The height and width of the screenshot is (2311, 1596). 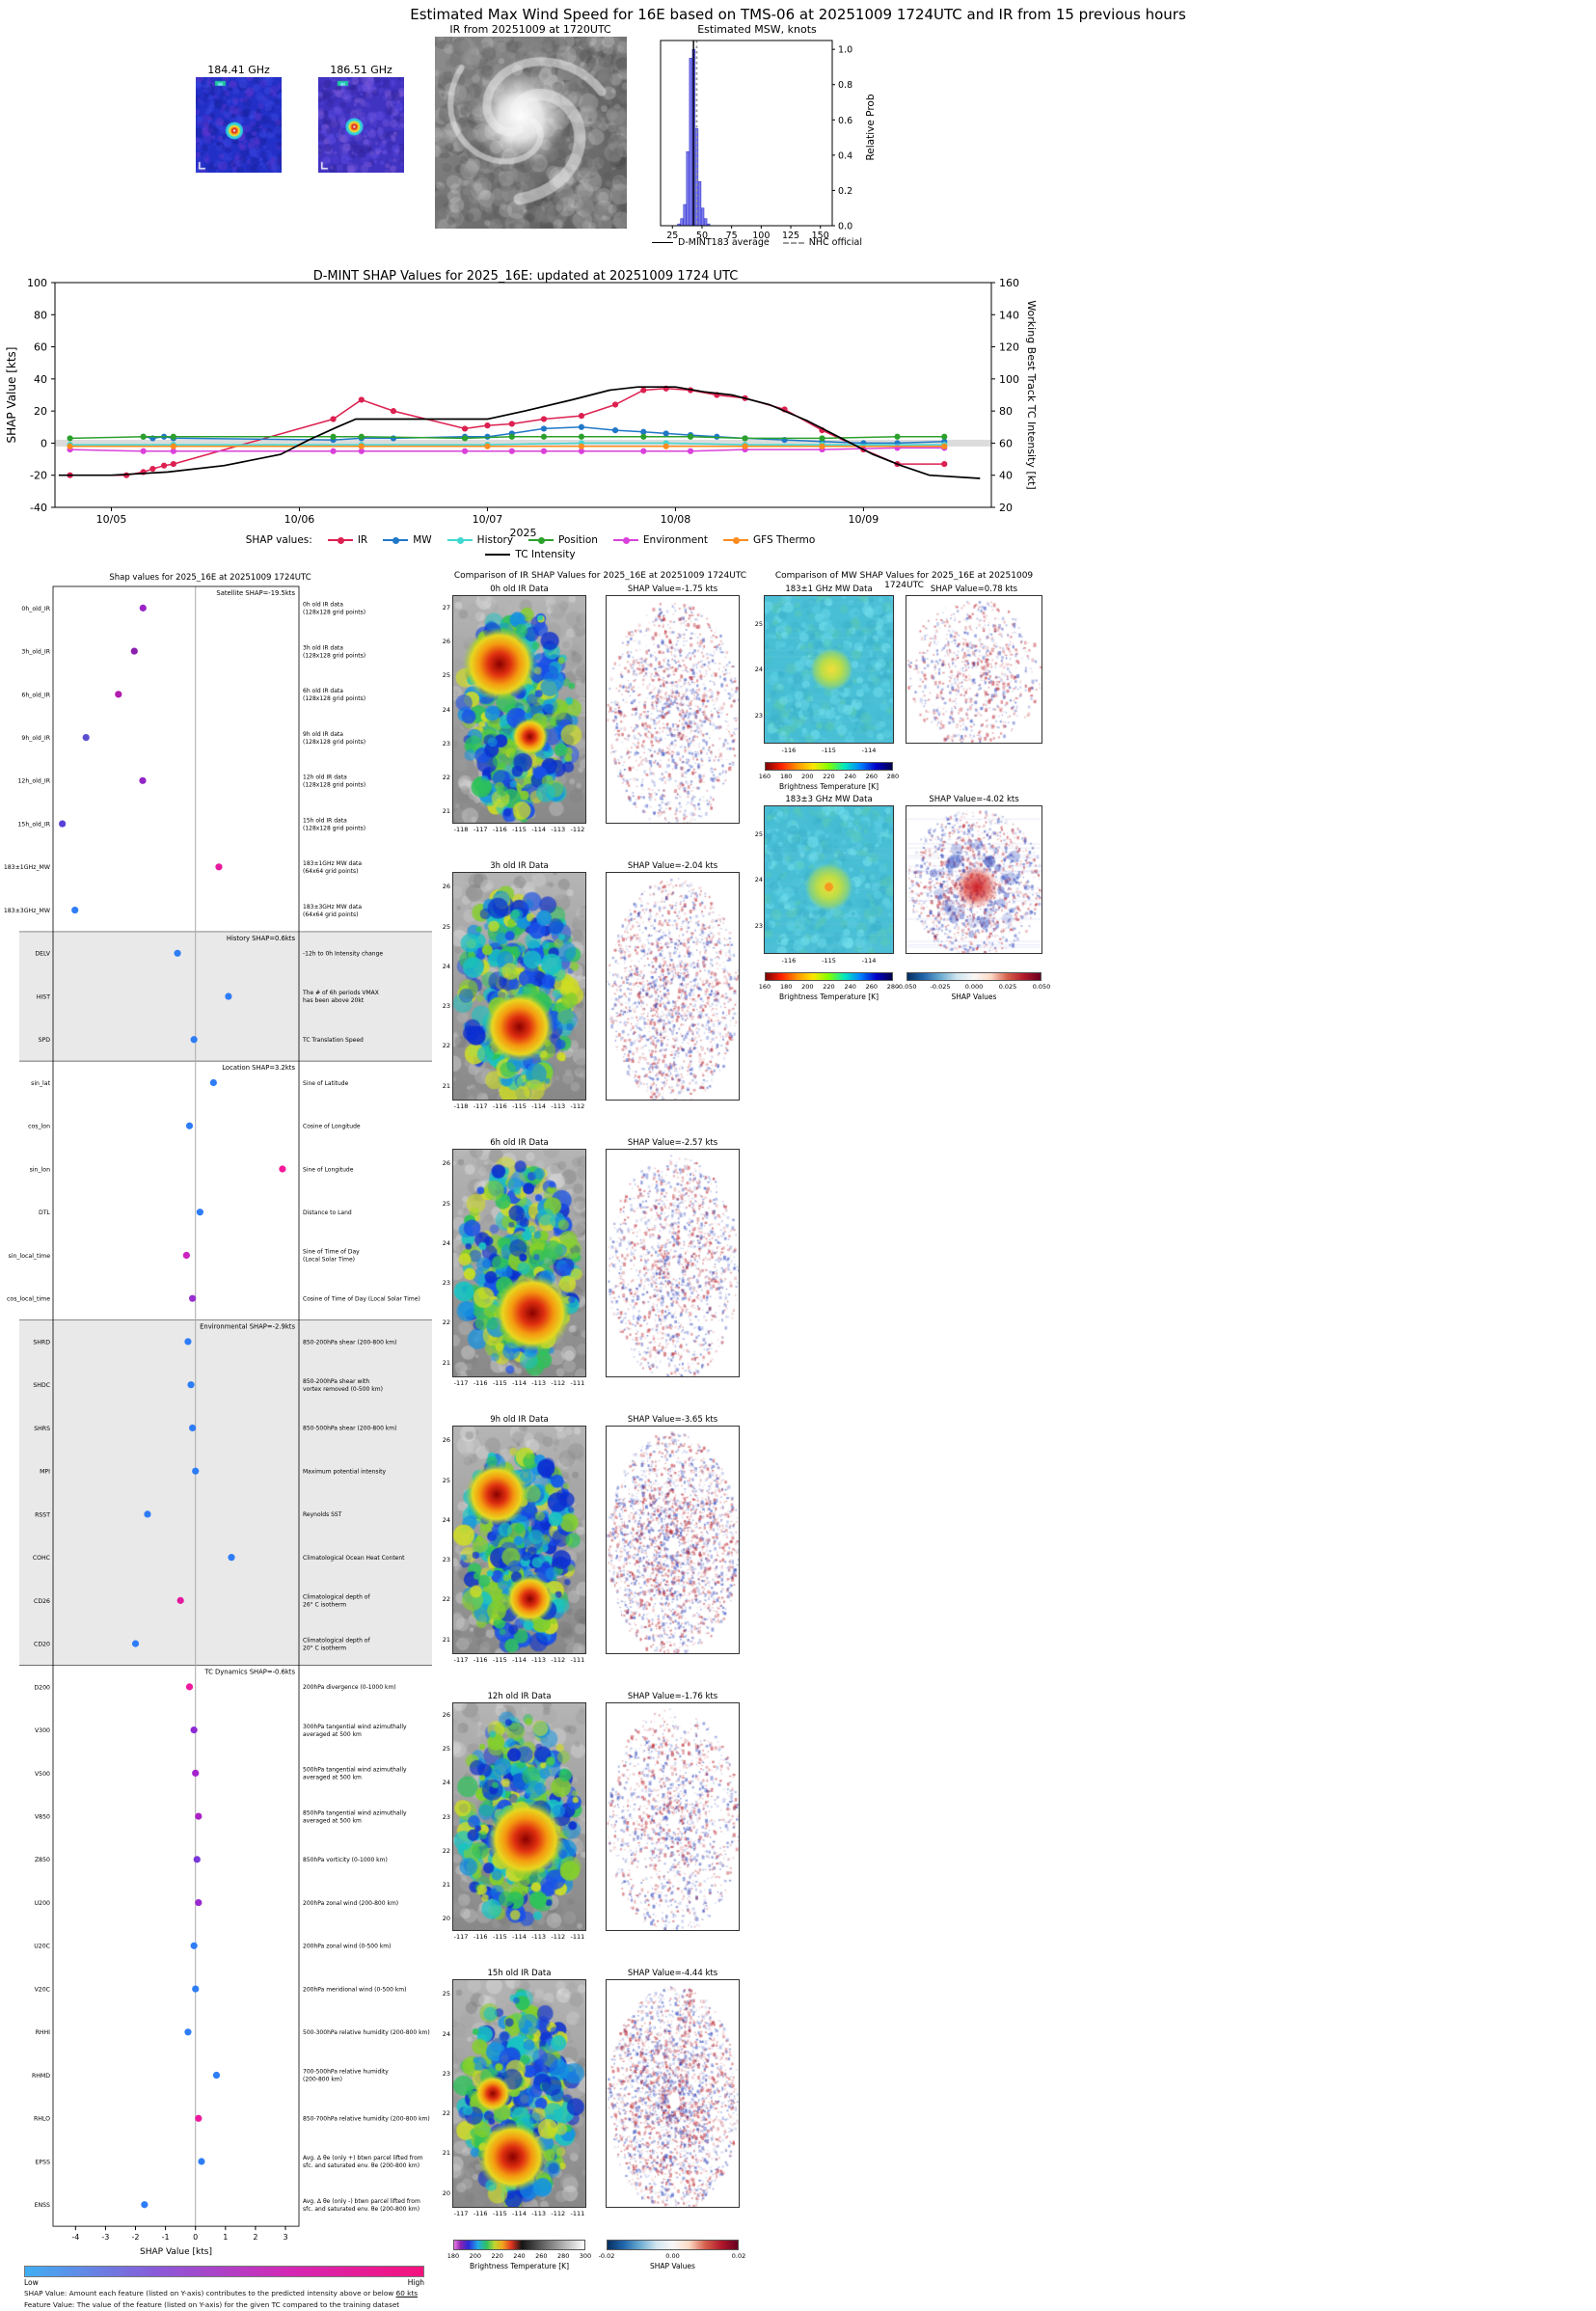 I want to click on feature-label: D200, so click(x=42, y=1687).